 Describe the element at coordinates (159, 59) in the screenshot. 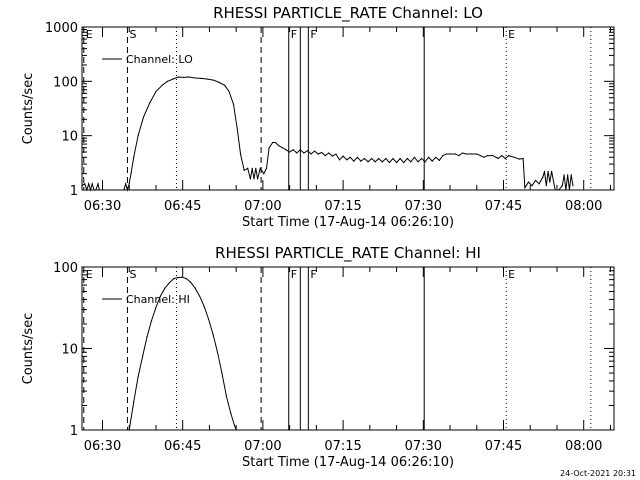

I see `legend-label: Channel: LO` at that location.